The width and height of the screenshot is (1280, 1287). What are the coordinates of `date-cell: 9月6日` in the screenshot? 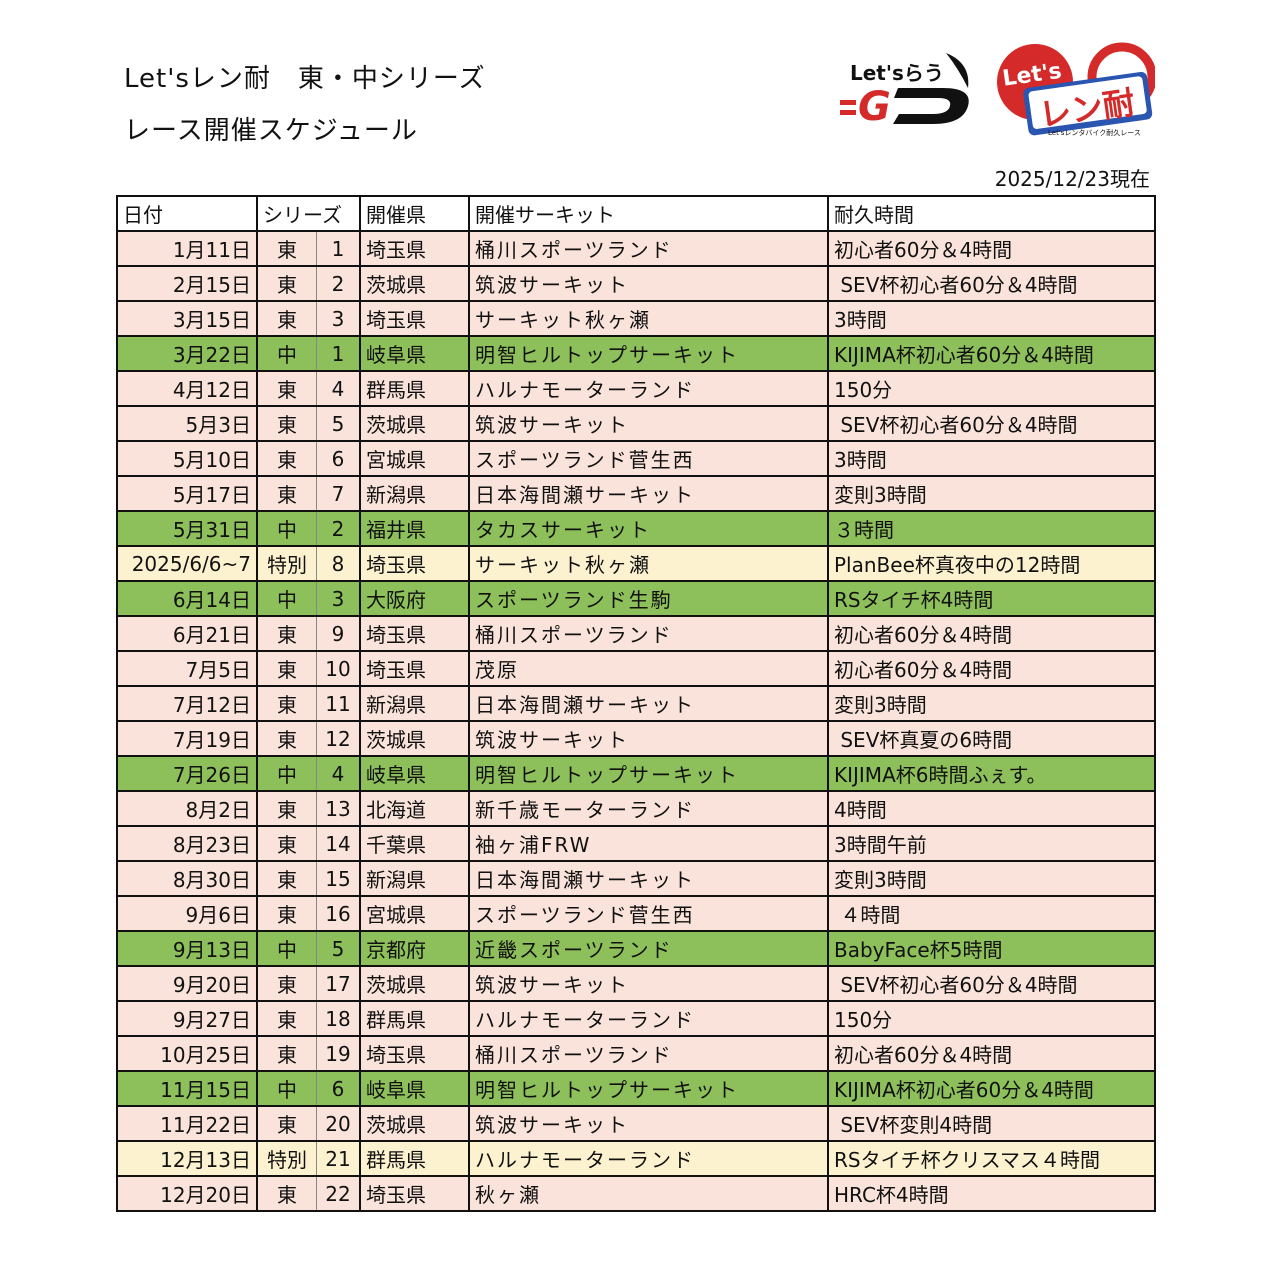 It's located at (187, 913).